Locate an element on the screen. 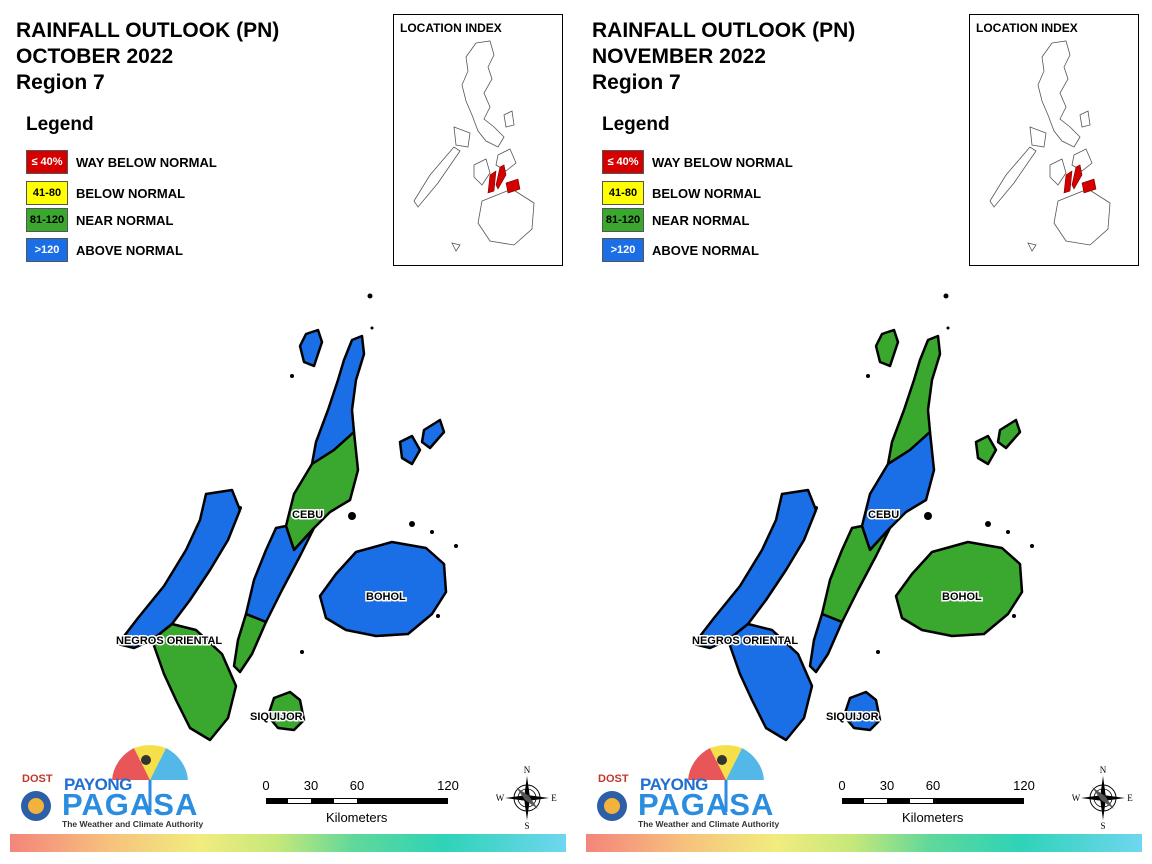 The width and height of the screenshot is (1152, 864). logo-tagline: The Weather and Climate Authority is located at coordinates (133, 824).